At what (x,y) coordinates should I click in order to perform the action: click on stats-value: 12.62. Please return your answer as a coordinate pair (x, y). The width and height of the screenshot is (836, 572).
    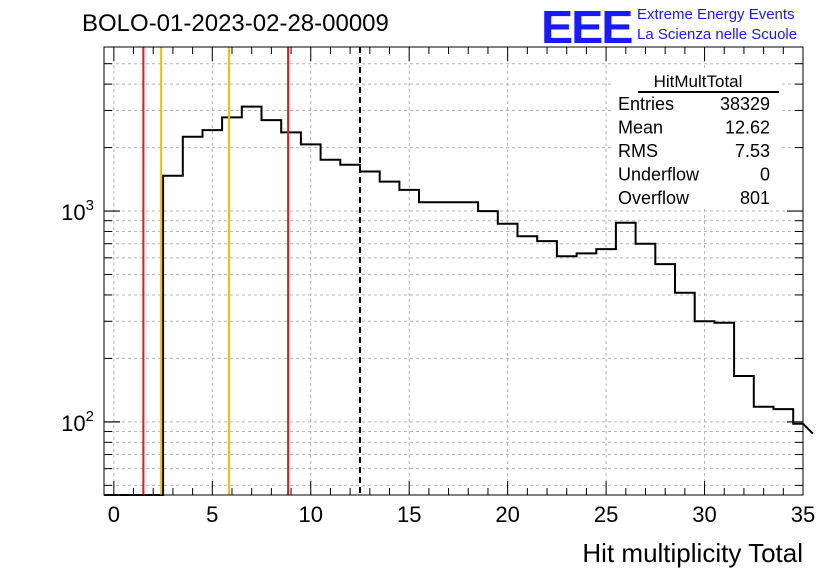
    Looking at the image, I should click on (747, 128).